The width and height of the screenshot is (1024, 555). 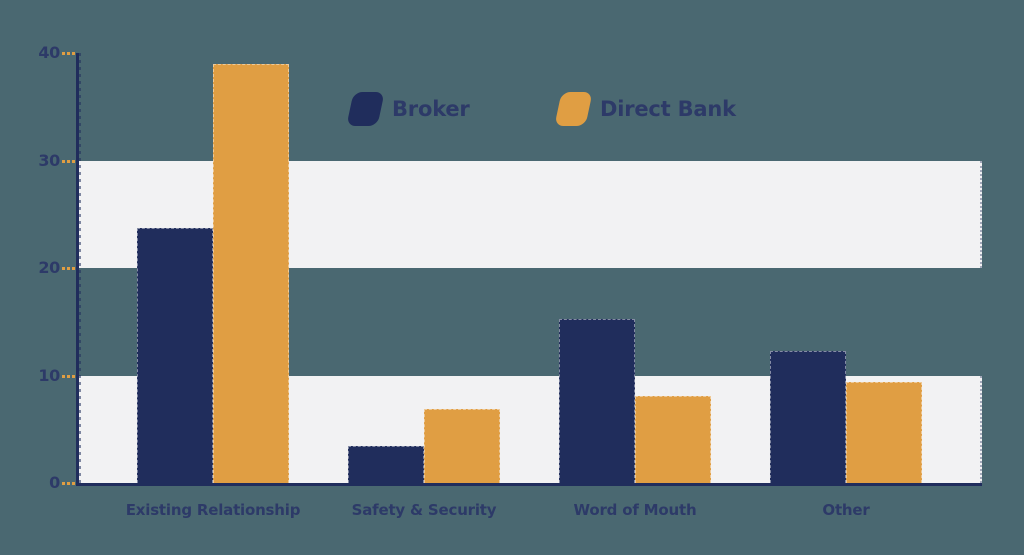 What do you see at coordinates (884, 432) in the screenshot?
I see `bar-direct-bank-other` at bounding box center [884, 432].